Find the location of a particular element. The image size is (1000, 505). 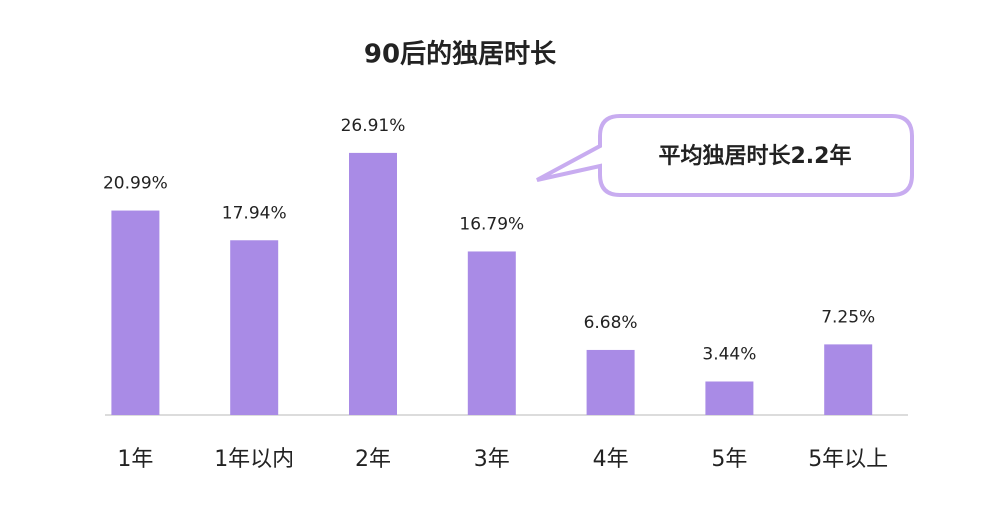

value-label: 6.68% is located at coordinates (611, 323).